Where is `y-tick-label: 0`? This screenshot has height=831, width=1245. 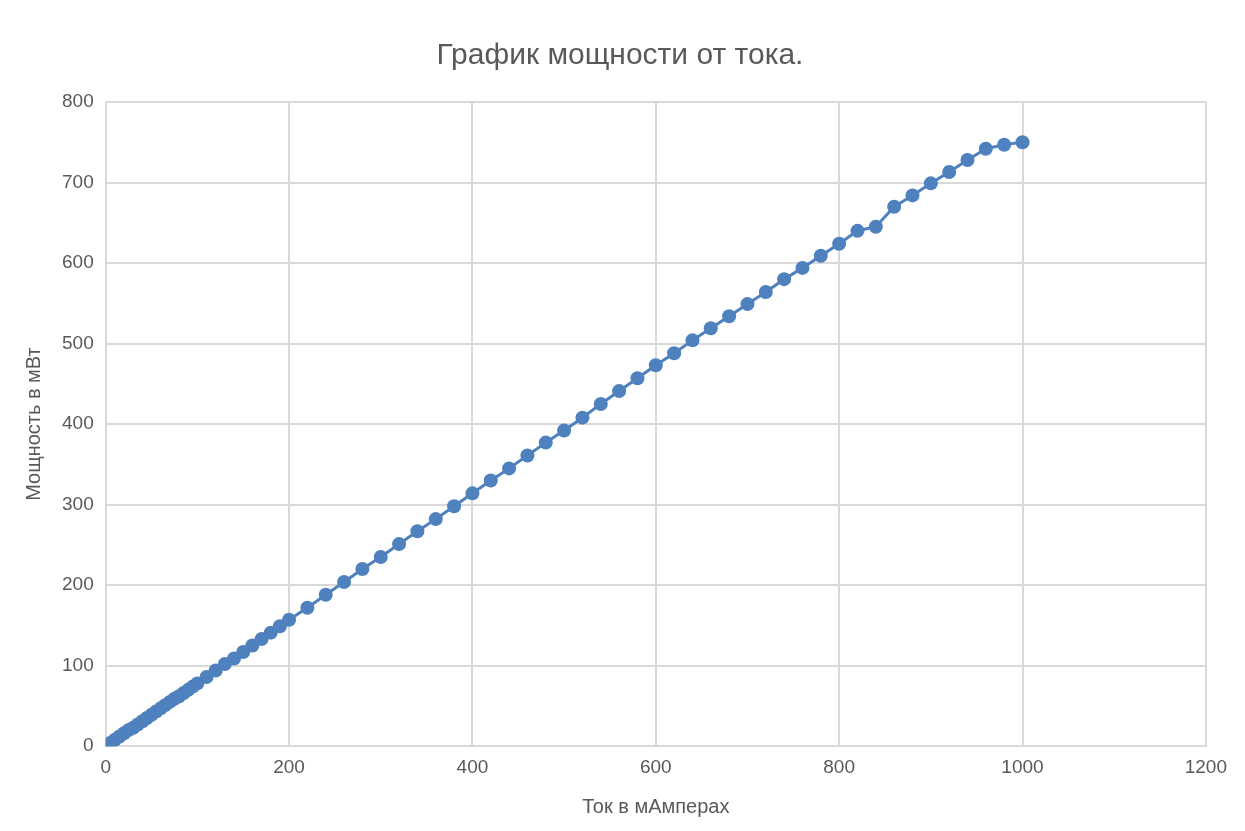
y-tick-label: 0 is located at coordinates (88, 745).